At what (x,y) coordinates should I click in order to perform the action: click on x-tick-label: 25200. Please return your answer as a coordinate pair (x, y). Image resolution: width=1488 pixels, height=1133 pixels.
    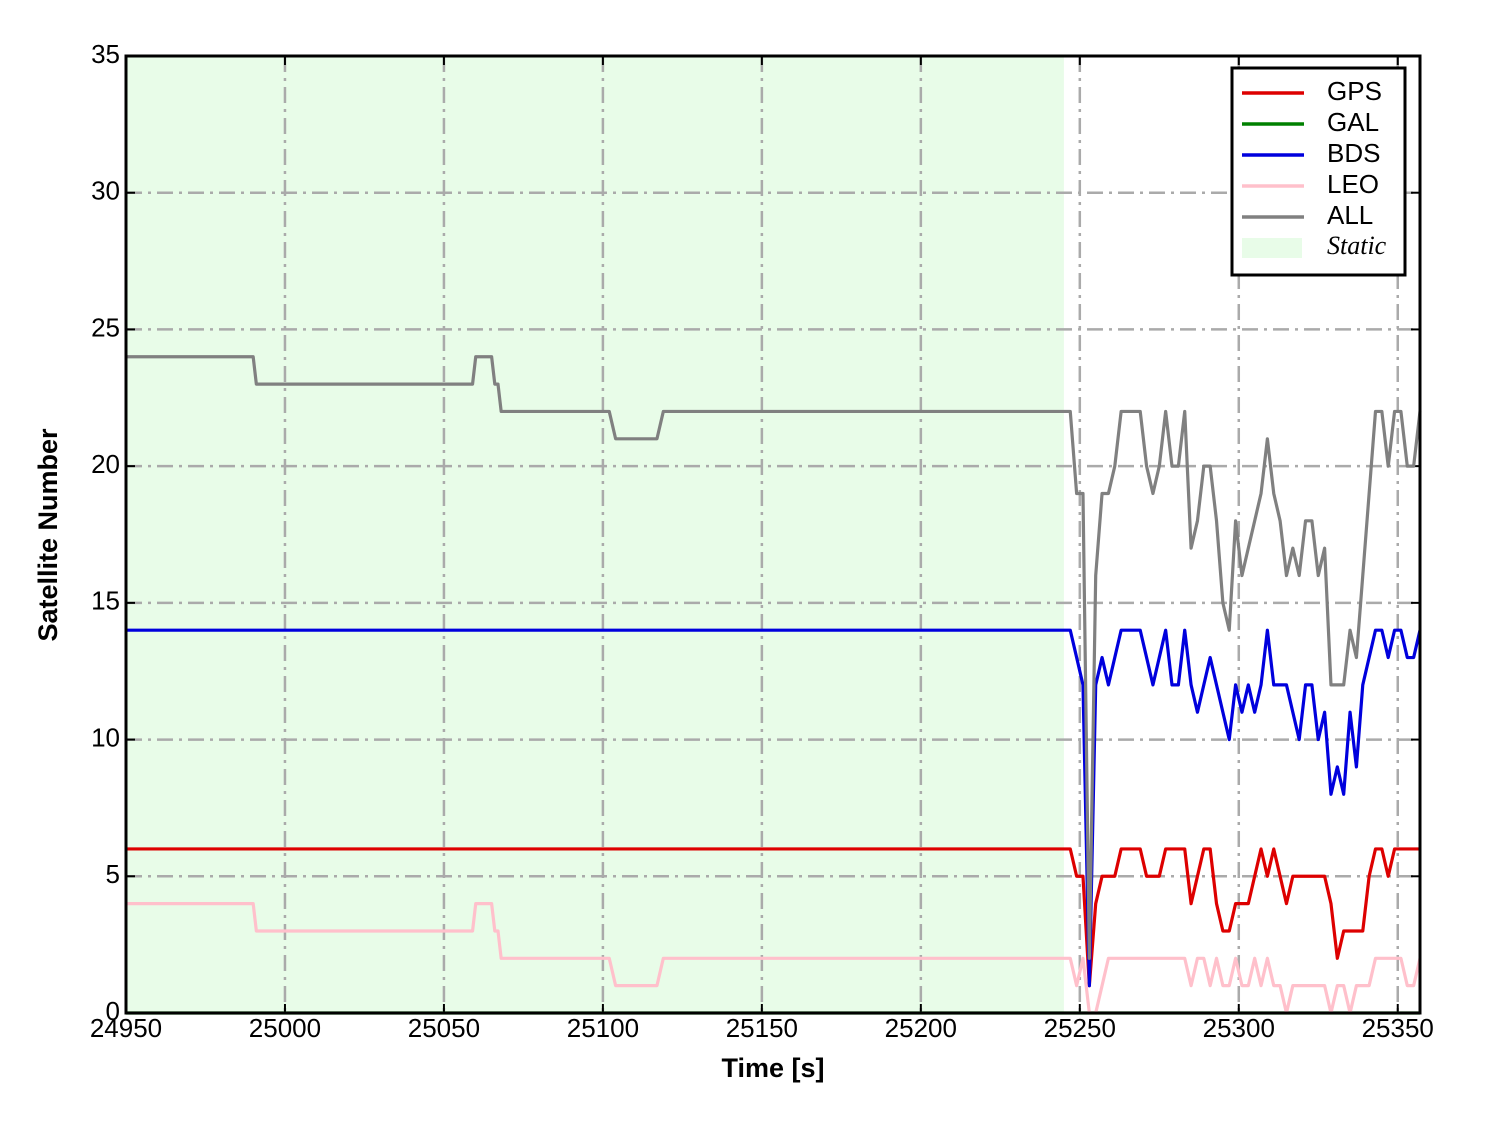
    Looking at the image, I should click on (921, 1028).